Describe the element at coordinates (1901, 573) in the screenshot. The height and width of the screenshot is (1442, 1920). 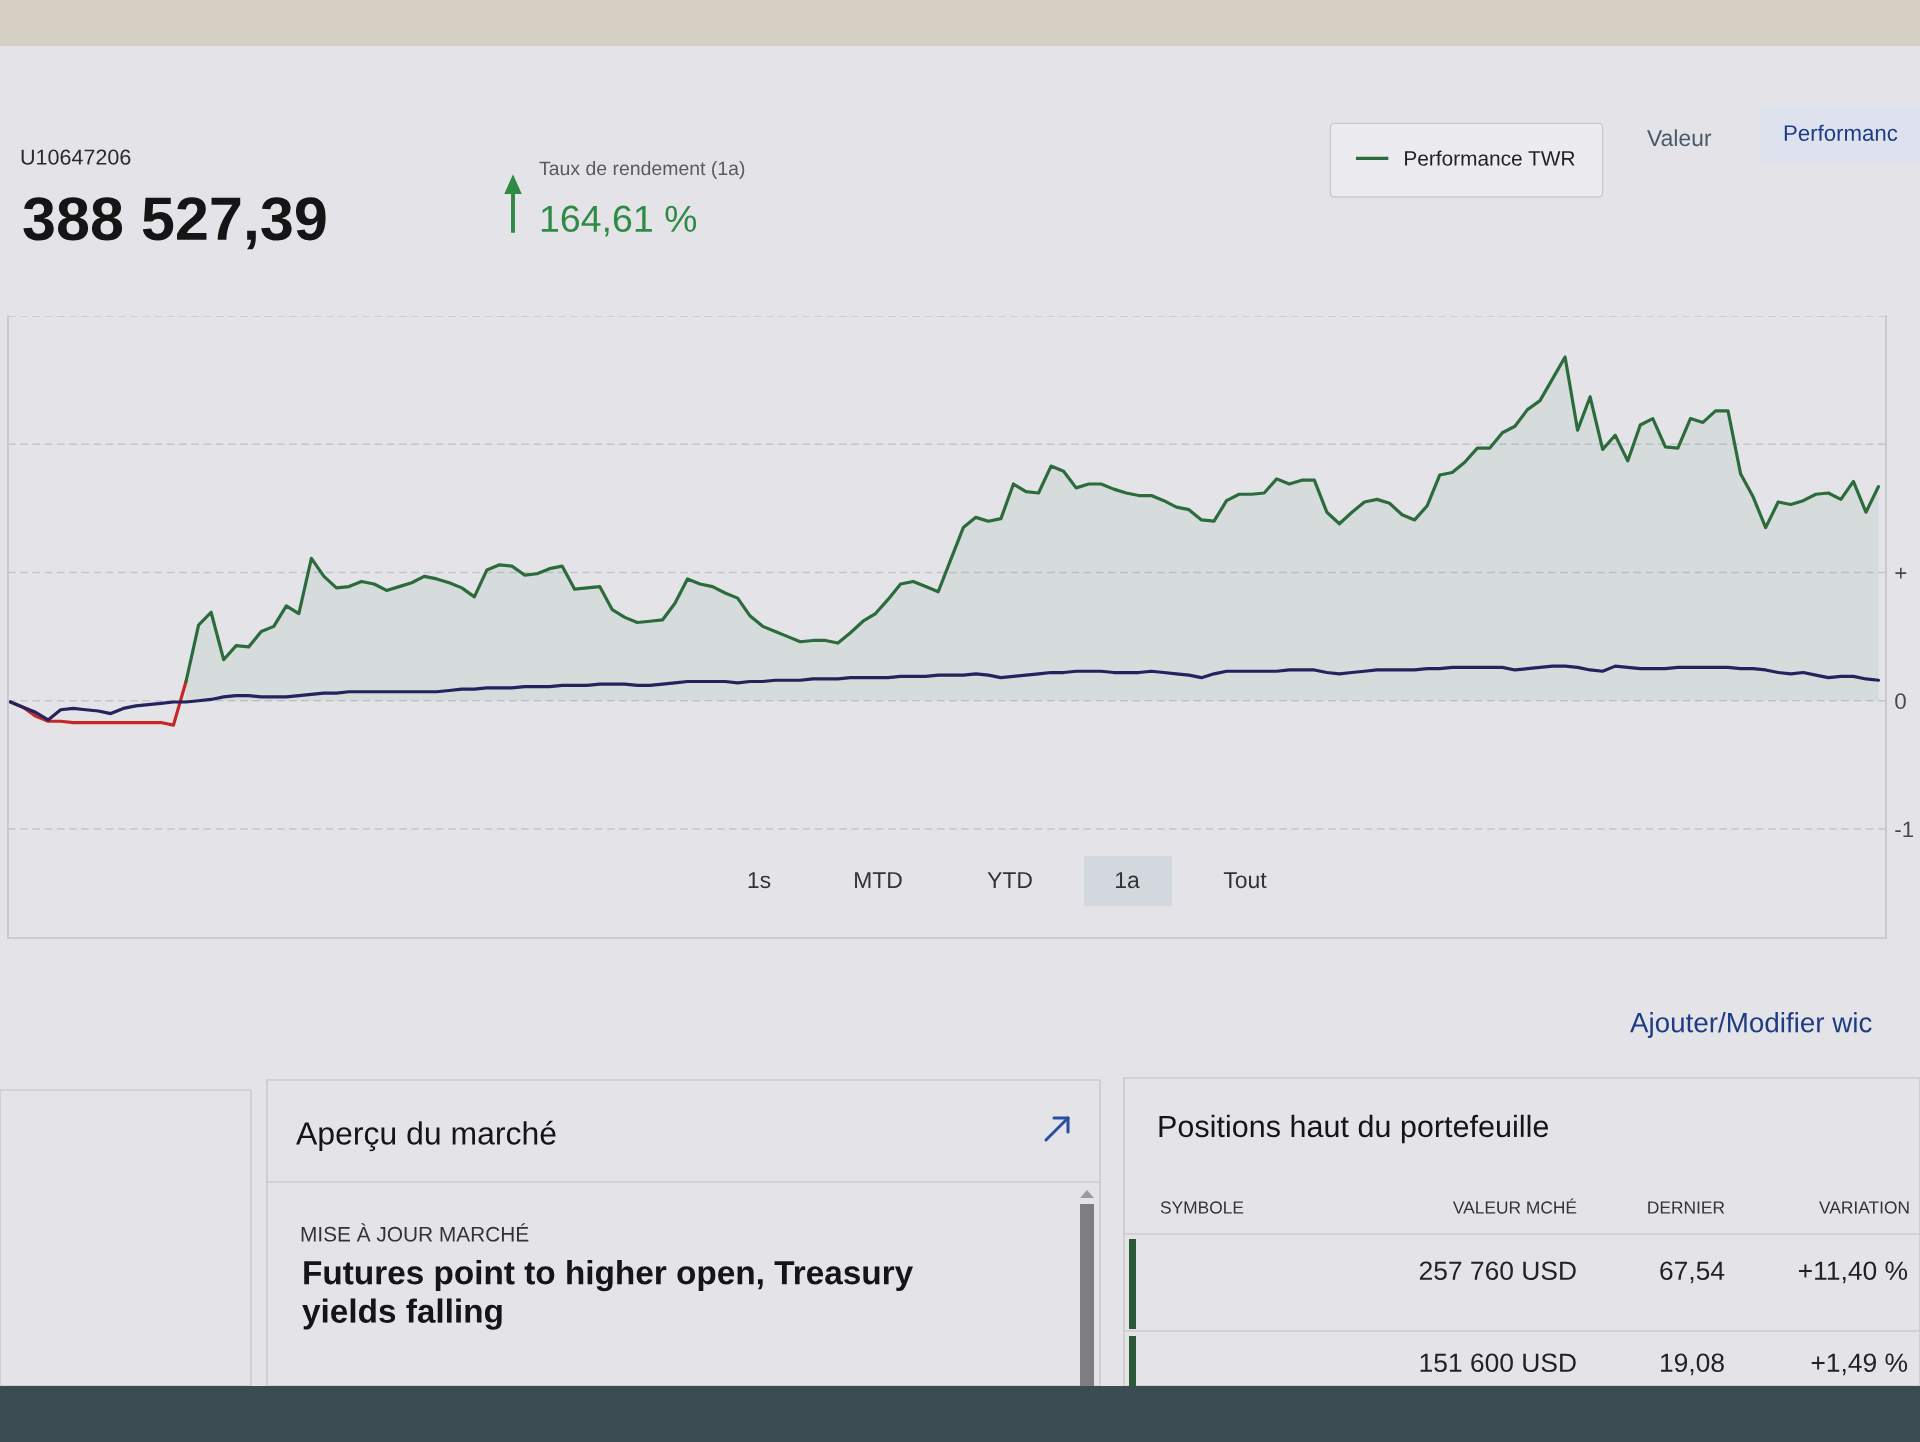
I see `y-tick-label: +` at that location.